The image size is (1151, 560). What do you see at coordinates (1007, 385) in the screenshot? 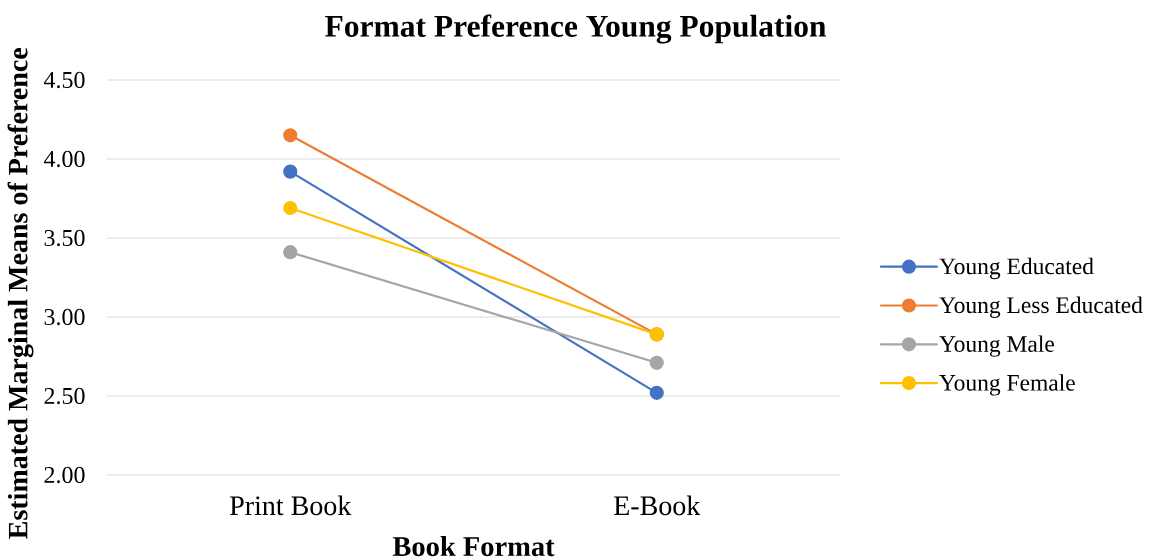
I see `legend-label: Young Female` at bounding box center [1007, 385].